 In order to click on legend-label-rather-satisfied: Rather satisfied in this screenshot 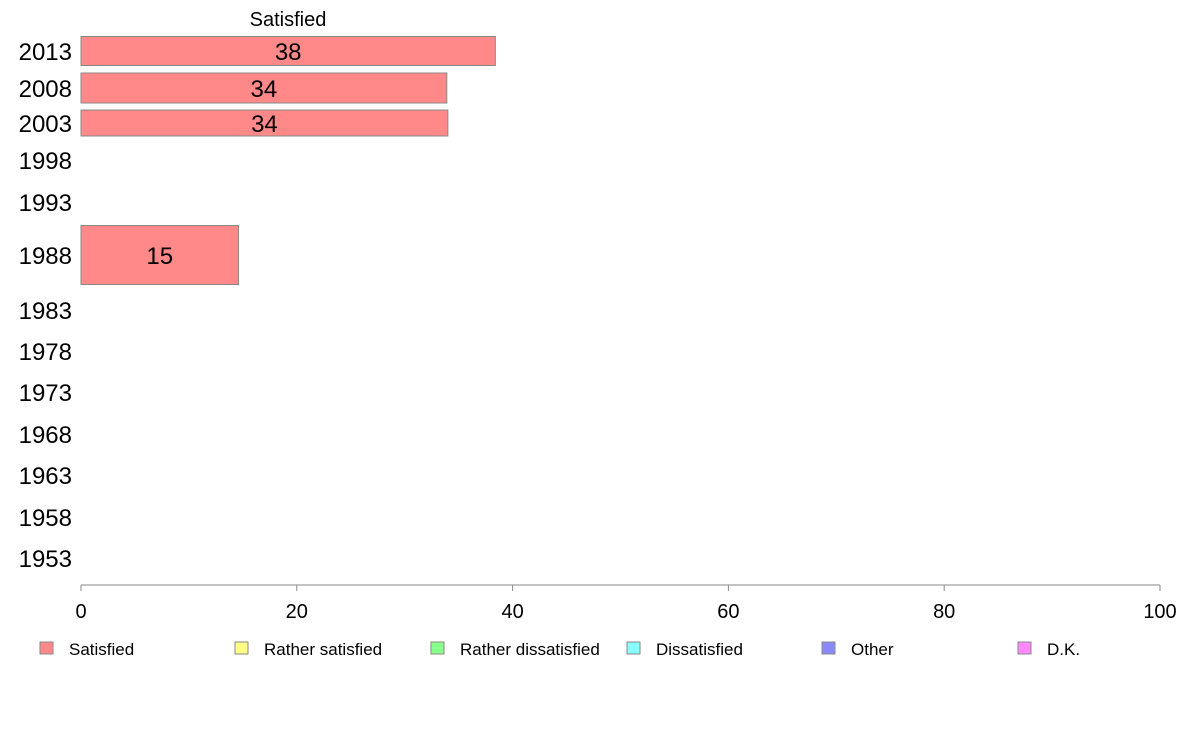, I will do `click(323, 649)`.